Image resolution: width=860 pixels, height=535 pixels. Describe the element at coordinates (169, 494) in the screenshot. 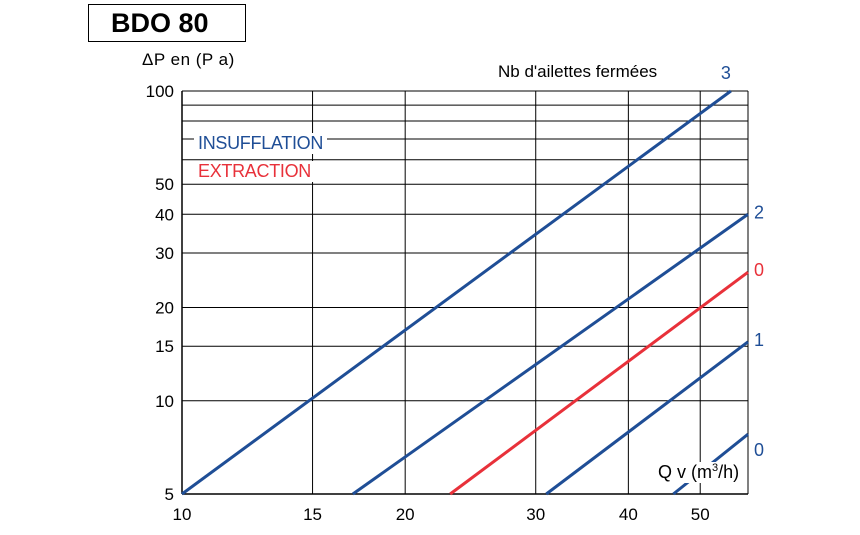

I see `y-tick-label: 5` at that location.